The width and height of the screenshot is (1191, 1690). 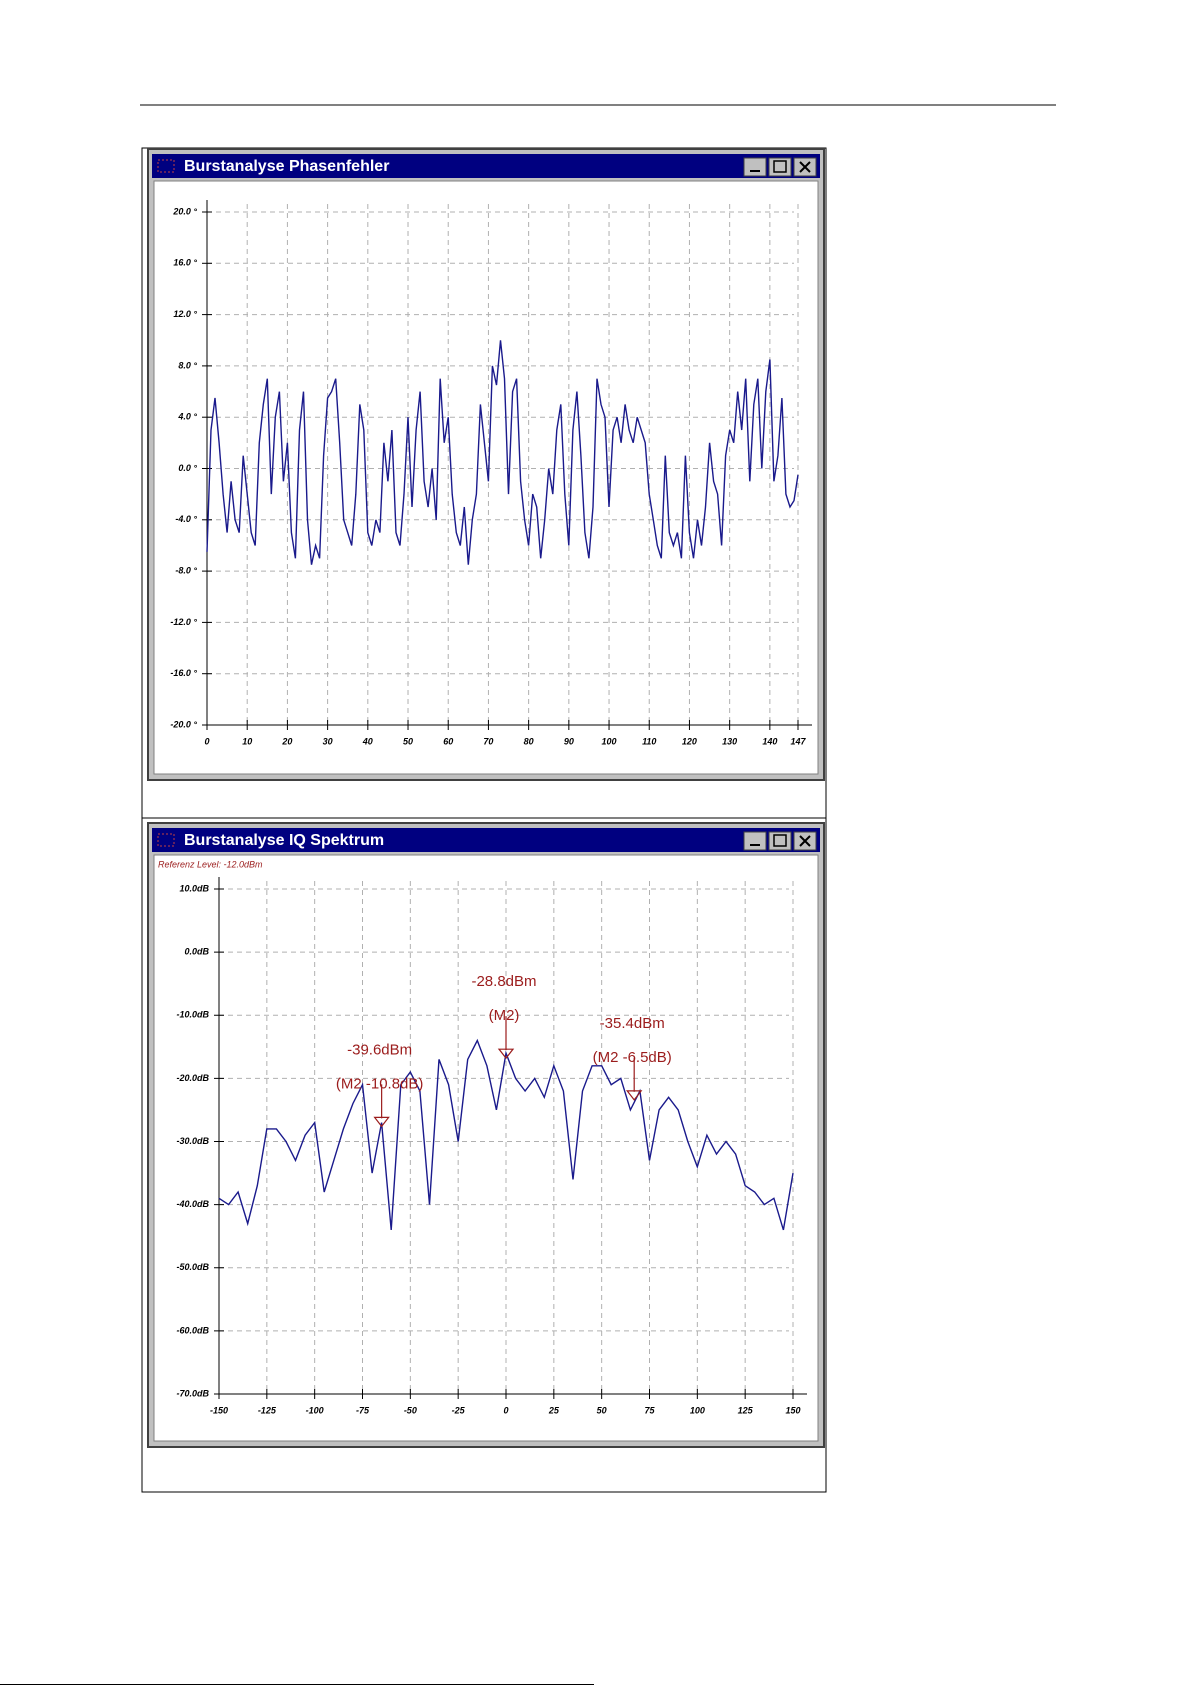 What do you see at coordinates (315, 1410) in the screenshot?
I see `x-tick-label: -100` at bounding box center [315, 1410].